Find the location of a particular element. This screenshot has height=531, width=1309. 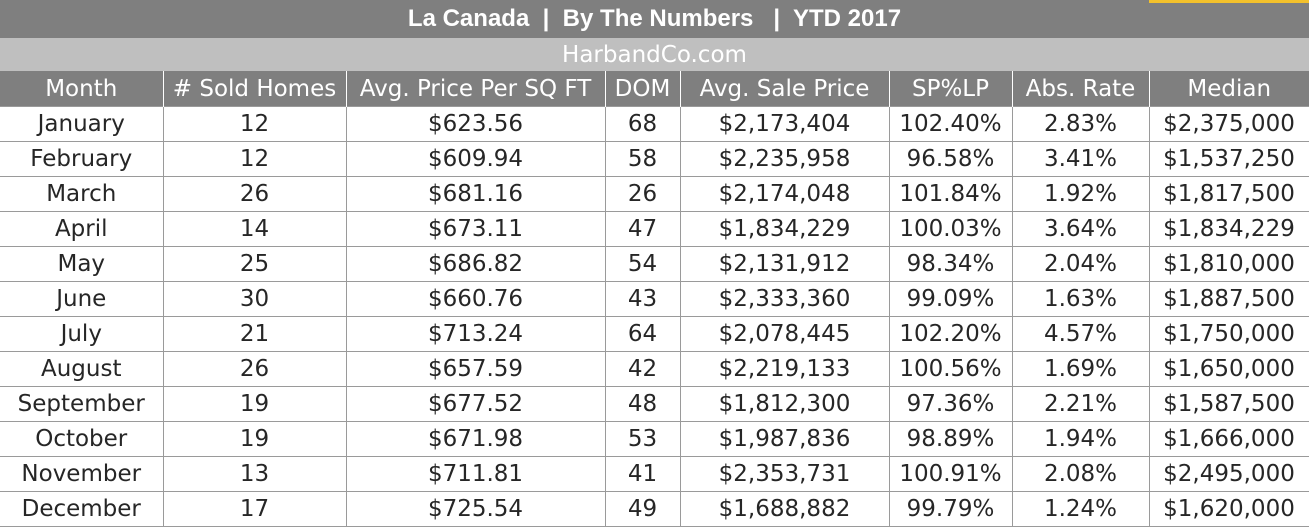

cell-sold-homes: 13 is located at coordinates (254, 474).